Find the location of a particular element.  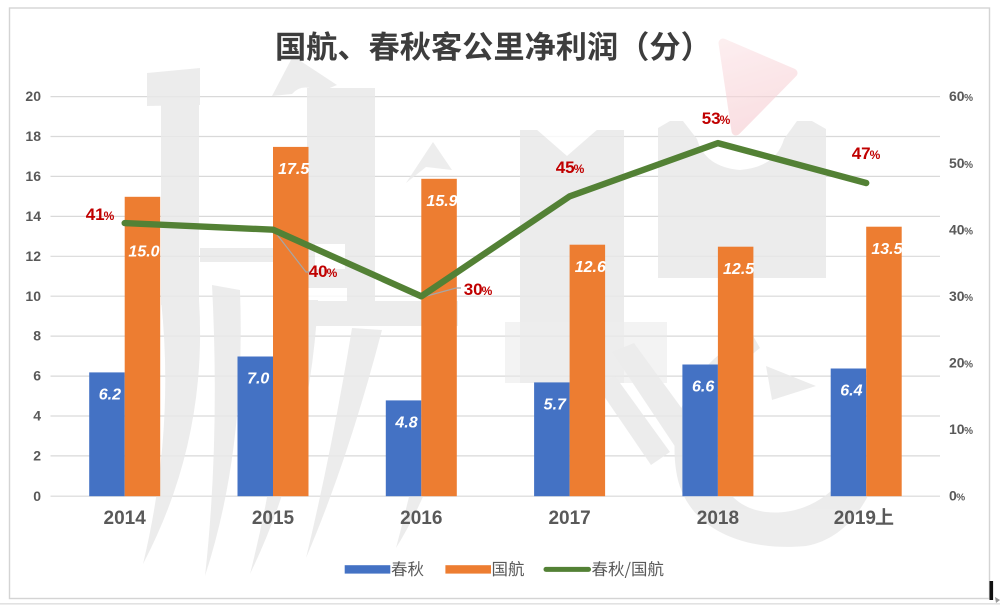

svg-text: 15.0 is located at coordinates (143, 252).